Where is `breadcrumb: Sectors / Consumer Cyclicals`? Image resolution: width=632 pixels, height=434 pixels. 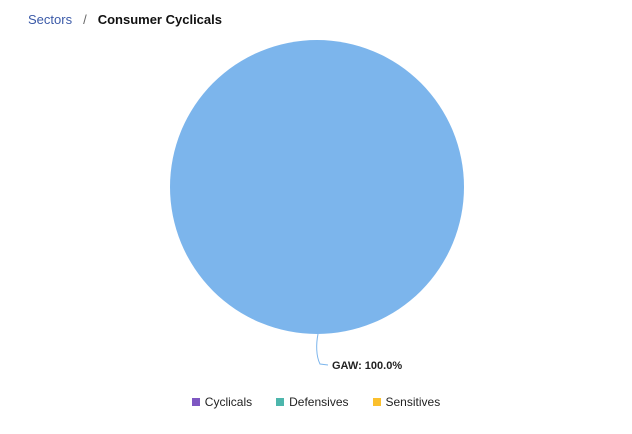
breadcrumb: Sectors / Consumer Cyclicals is located at coordinates (125, 19).